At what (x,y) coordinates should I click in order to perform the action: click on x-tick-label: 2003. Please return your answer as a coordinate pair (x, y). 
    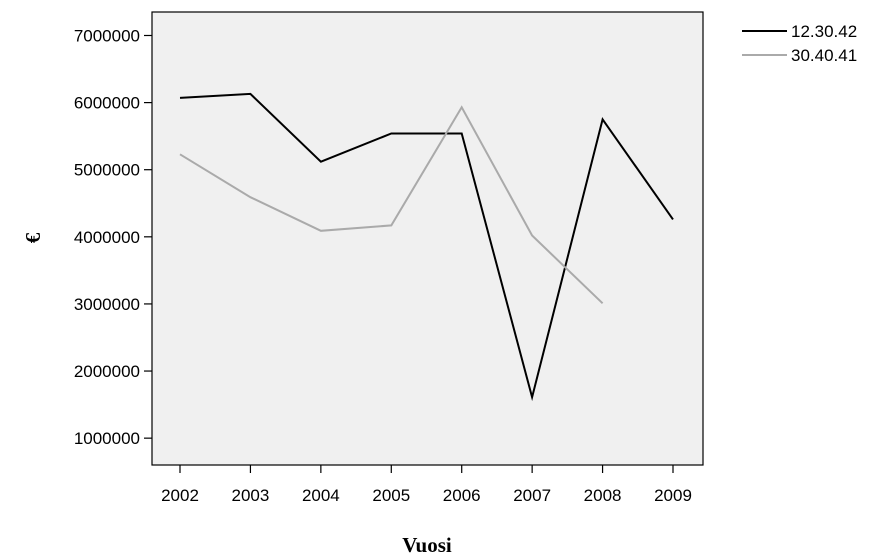
    Looking at the image, I should click on (251, 495).